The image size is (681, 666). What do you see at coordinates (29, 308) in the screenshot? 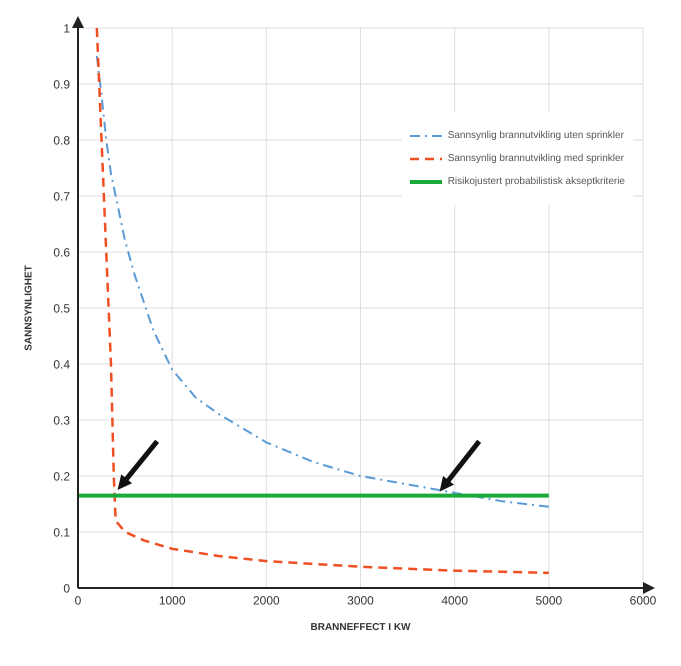
I see `y-axis-title: SANNSYNLIGHET` at bounding box center [29, 308].